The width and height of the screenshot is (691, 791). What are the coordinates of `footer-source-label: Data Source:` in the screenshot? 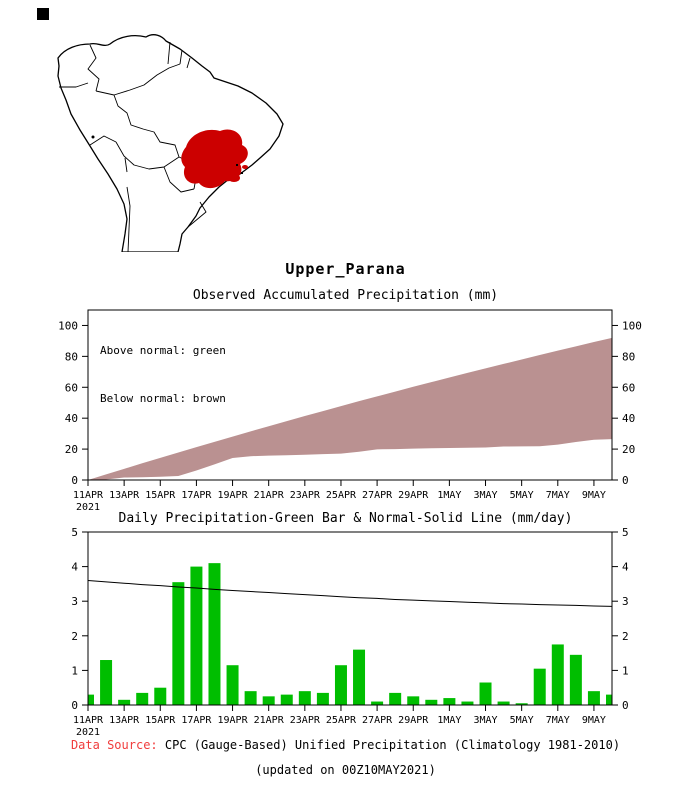 It's located at (114, 745).